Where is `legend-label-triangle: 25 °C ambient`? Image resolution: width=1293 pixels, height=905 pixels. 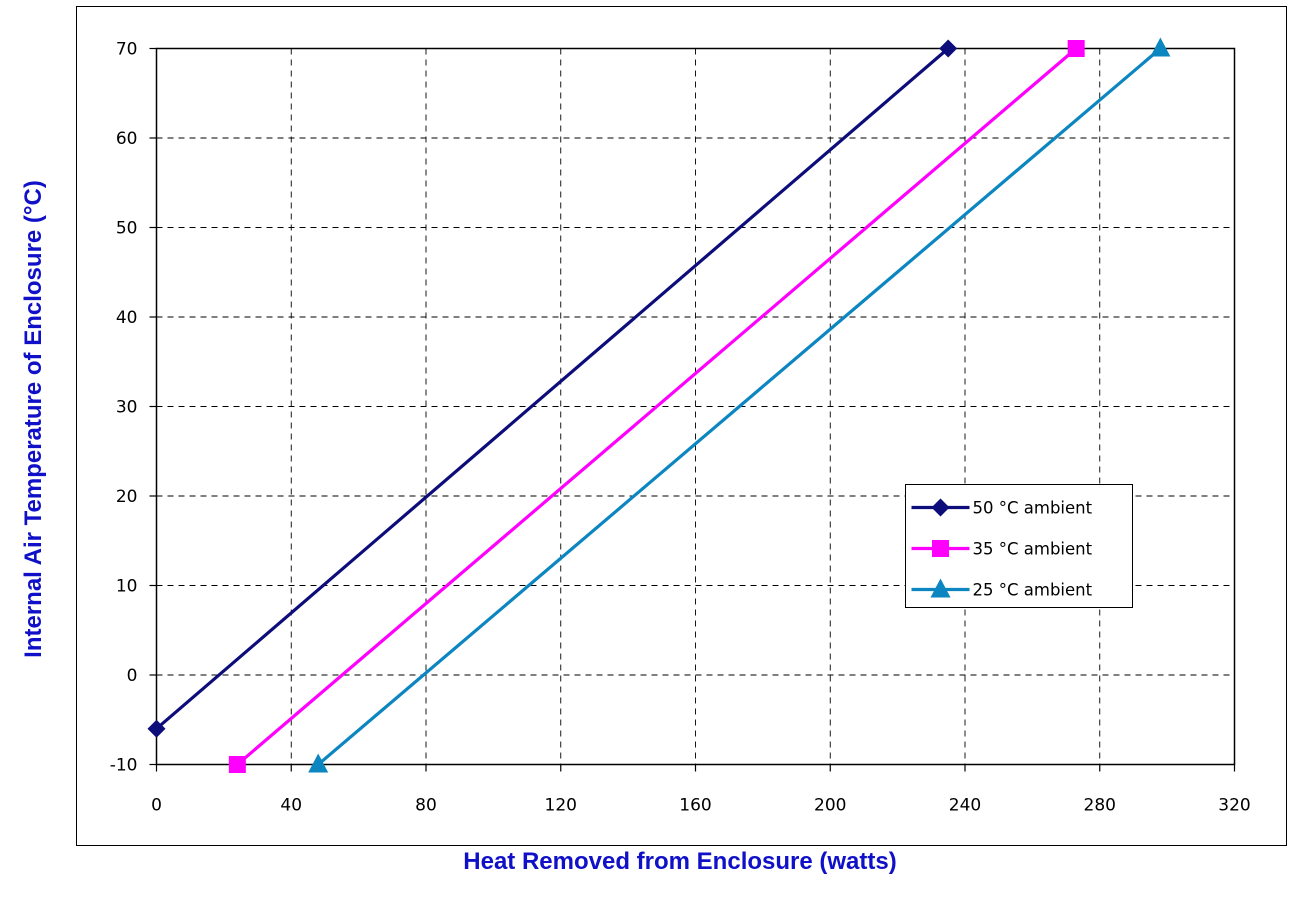 legend-label-triangle: 25 °C ambient is located at coordinates (1033, 590).